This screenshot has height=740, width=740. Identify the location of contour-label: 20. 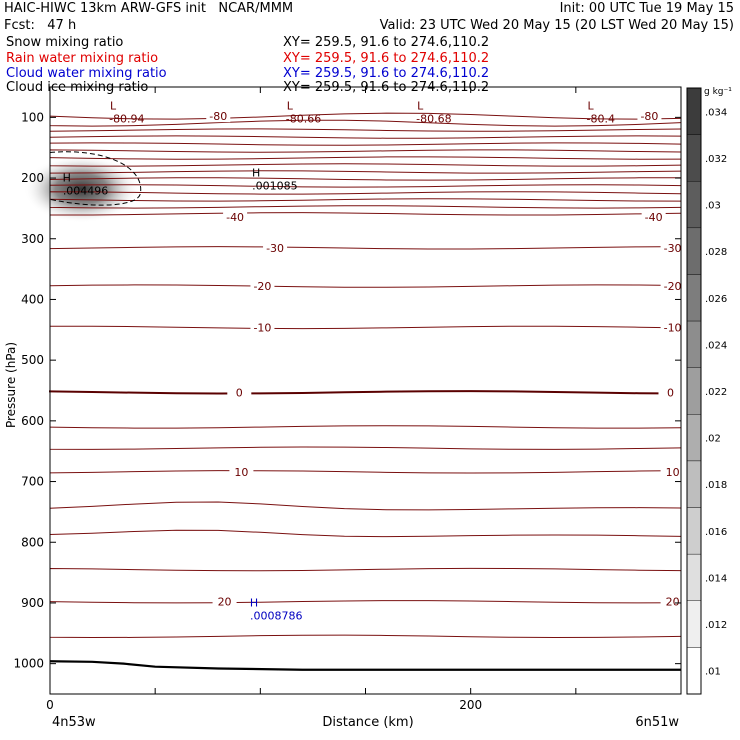
(673, 602).